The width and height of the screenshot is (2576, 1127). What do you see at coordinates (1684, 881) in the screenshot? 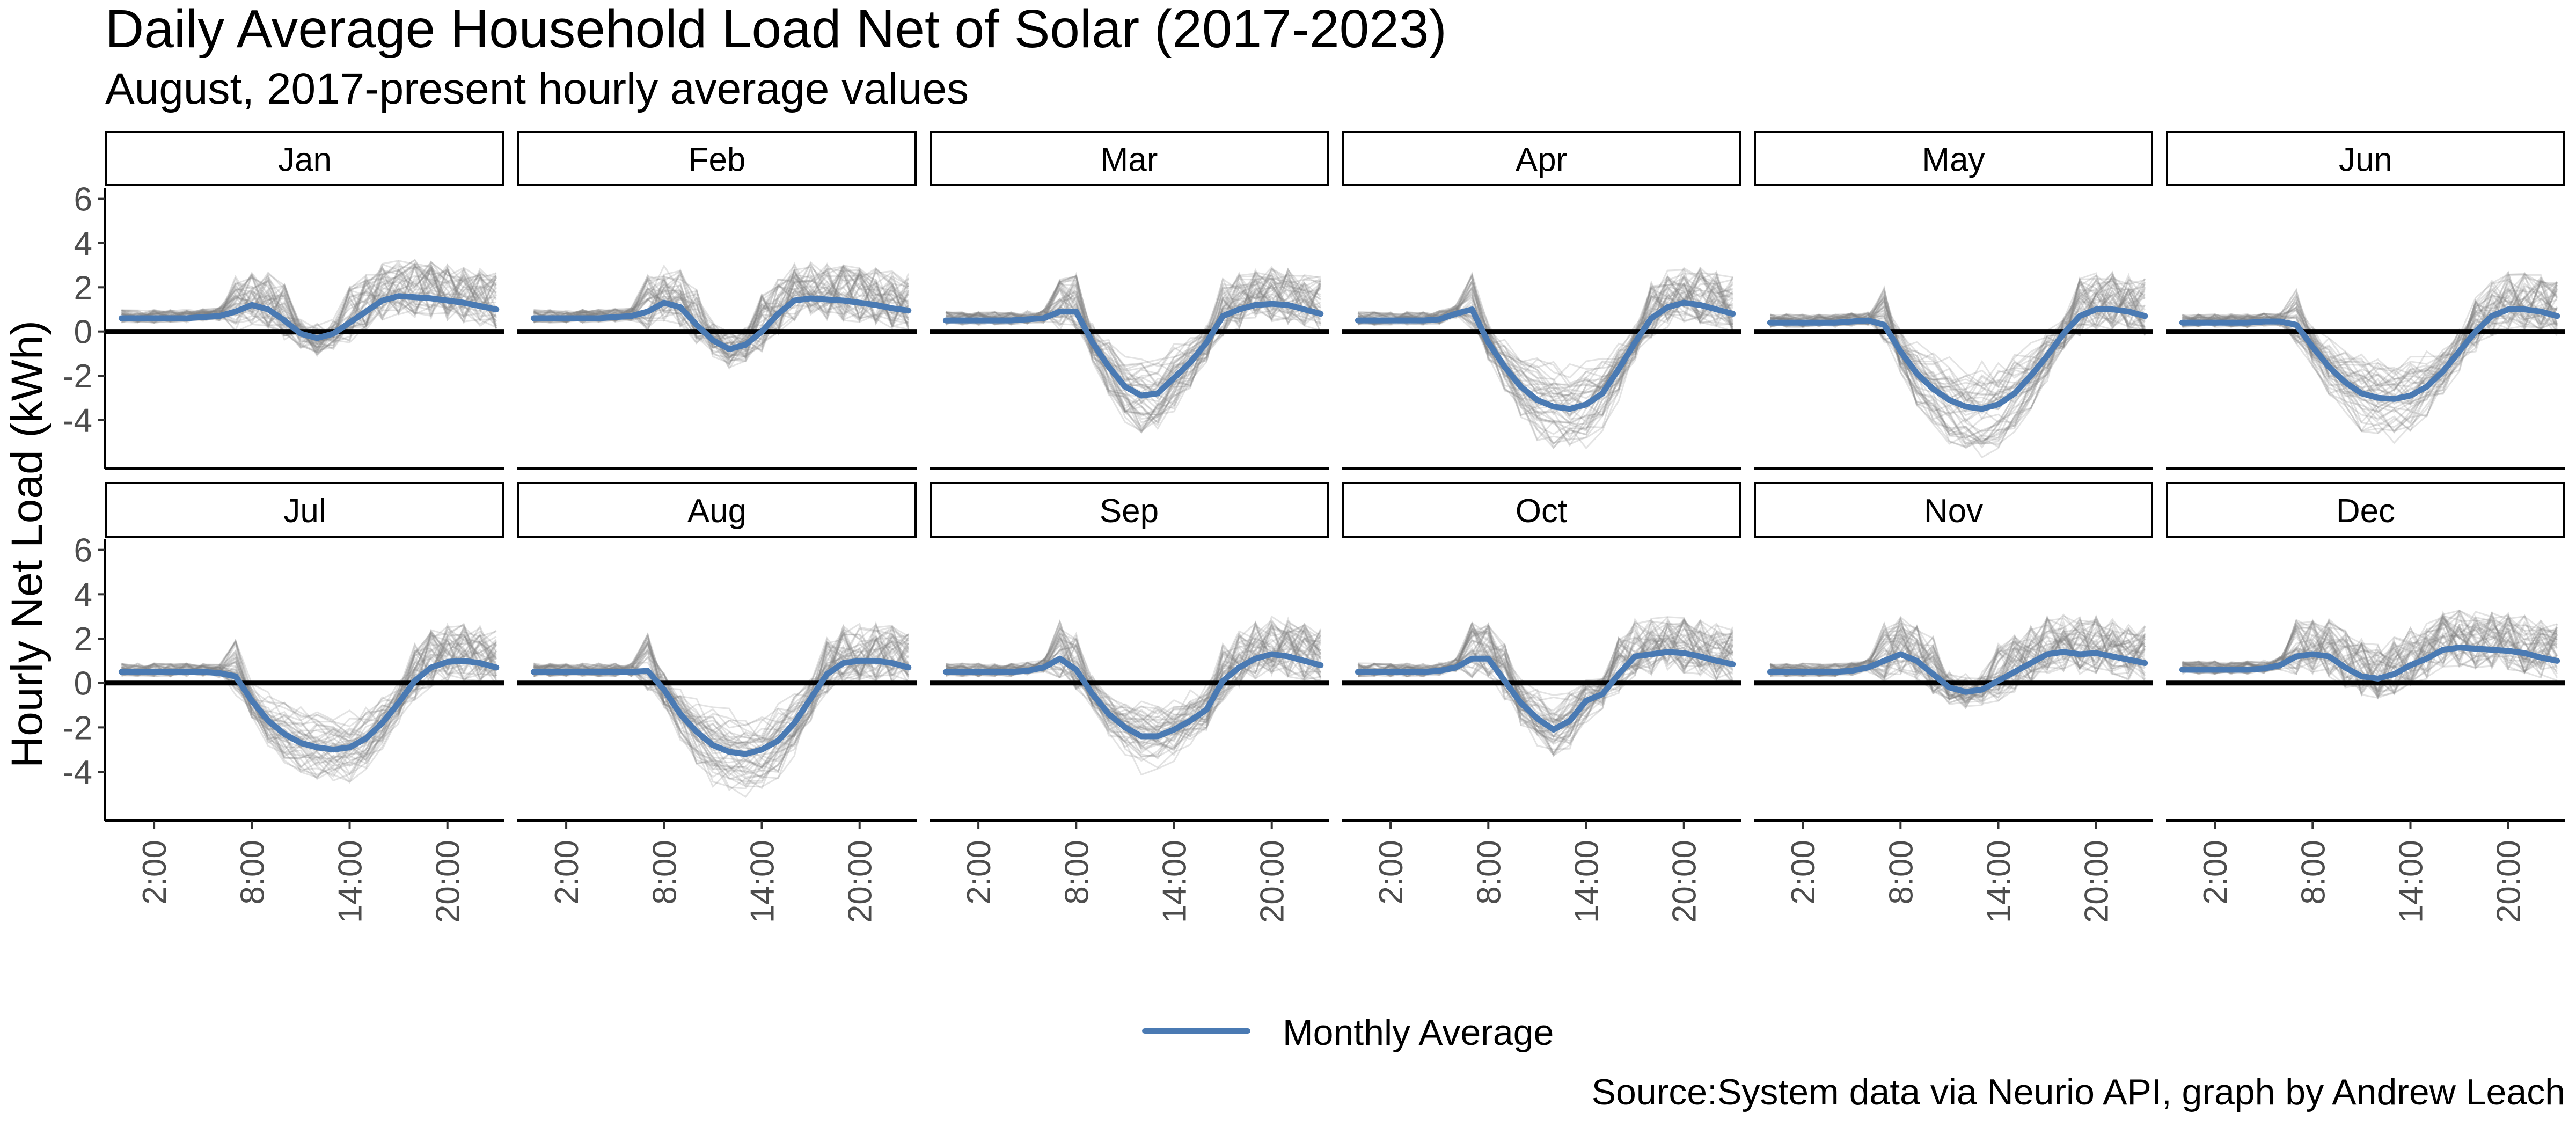
I see `x-tick-label: 20:00` at bounding box center [1684, 881].